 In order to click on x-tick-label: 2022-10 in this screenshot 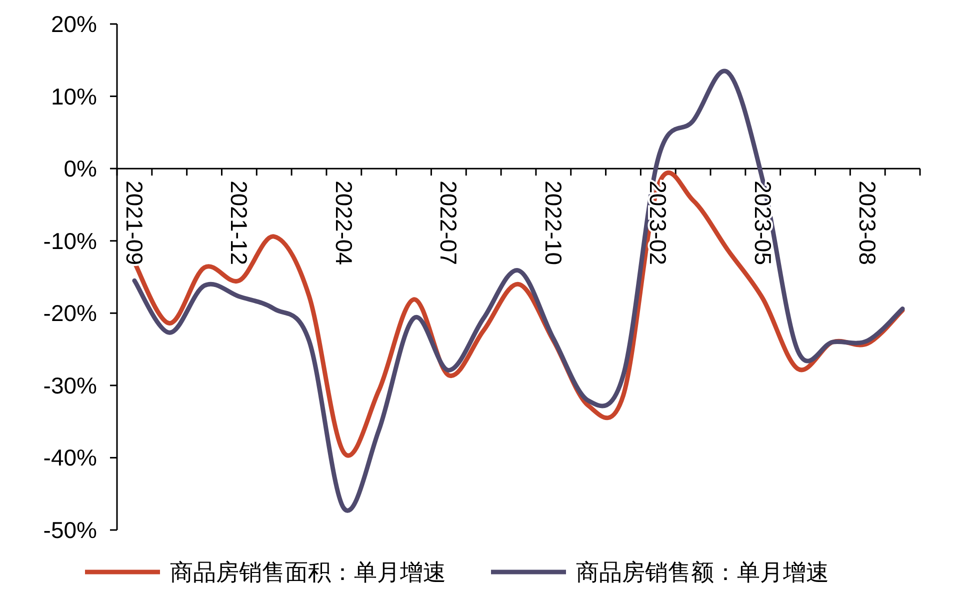, I will do `click(553, 222)`.